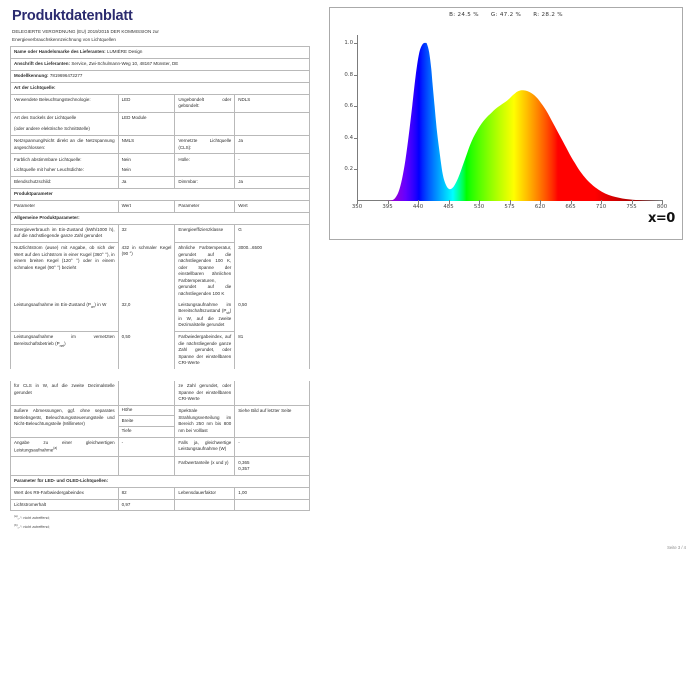 This screenshot has width=700, height=700. I want to click on footnote-b: (b)„-“: nicht zutreffend;, so click(32, 525).